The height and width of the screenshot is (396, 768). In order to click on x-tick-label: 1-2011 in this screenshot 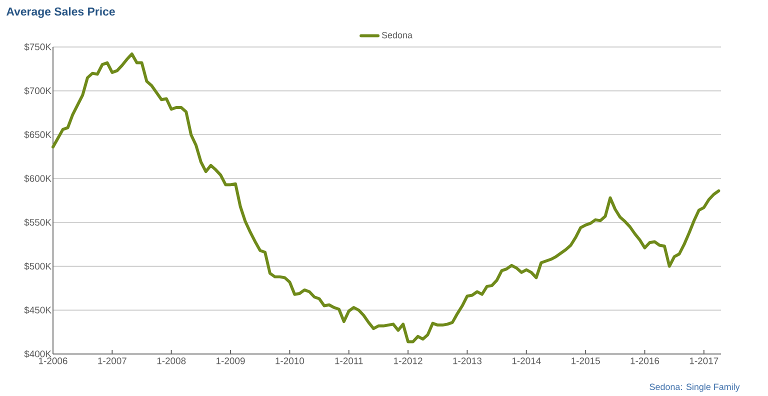, I will do `click(349, 361)`.